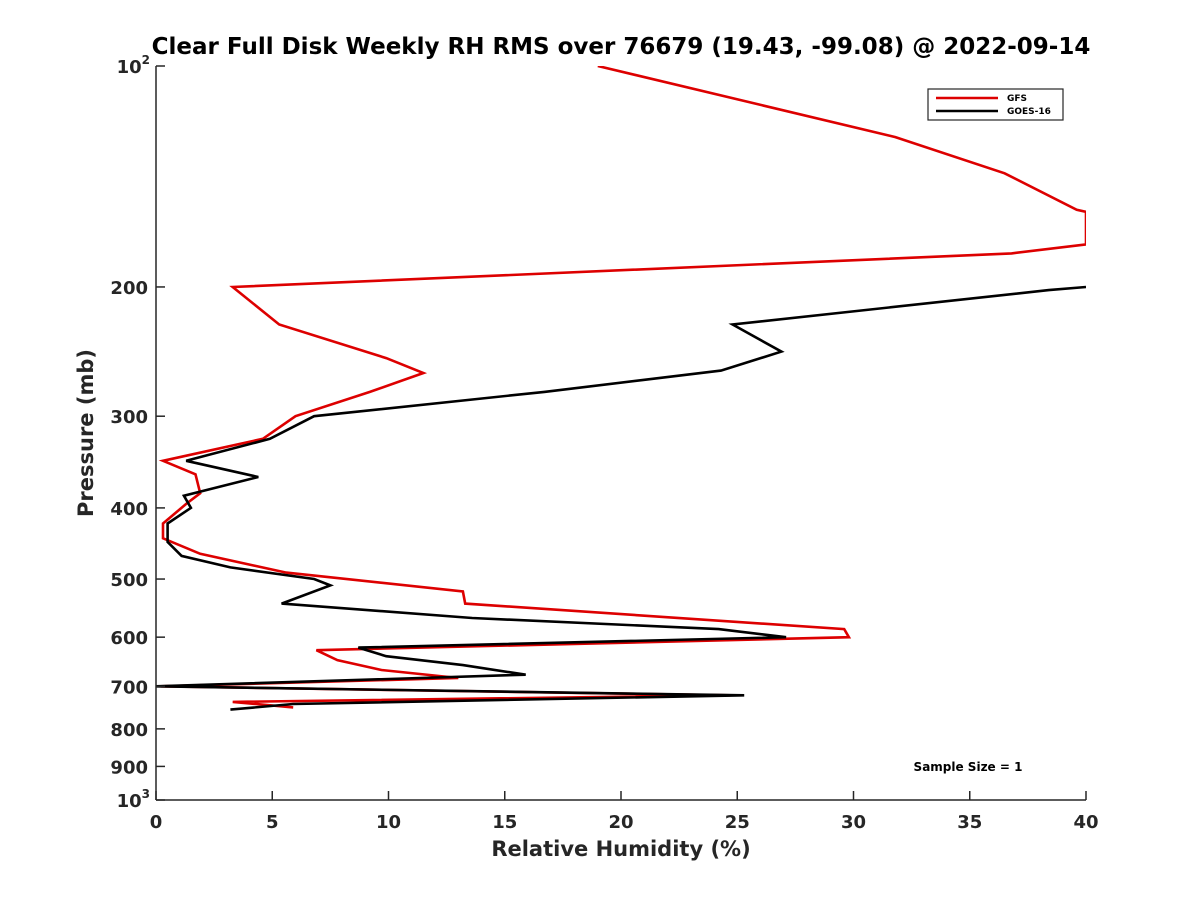 The width and height of the screenshot is (1200, 900). What do you see at coordinates (86, 433) in the screenshot?
I see `y-axis-label: Pressure (mb)` at bounding box center [86, 433].